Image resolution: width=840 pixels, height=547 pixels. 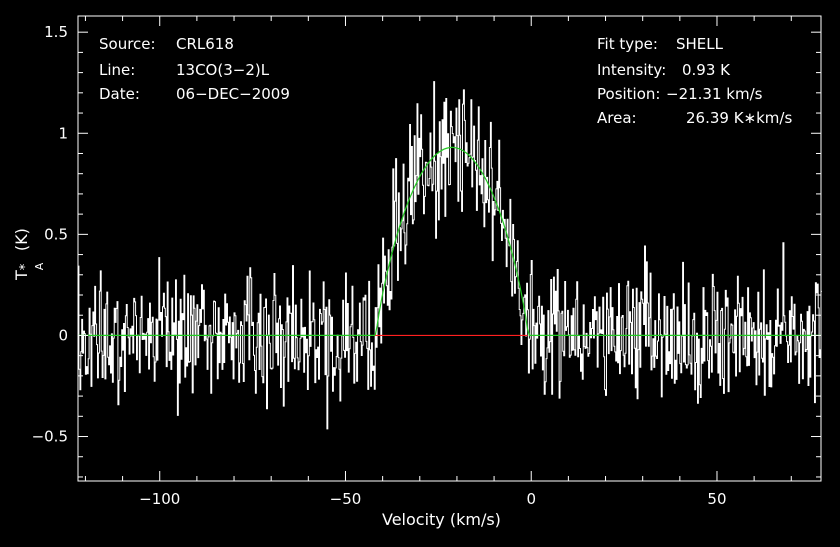 I want to click on x-tick-label: −50, so click(x=346, y=499).